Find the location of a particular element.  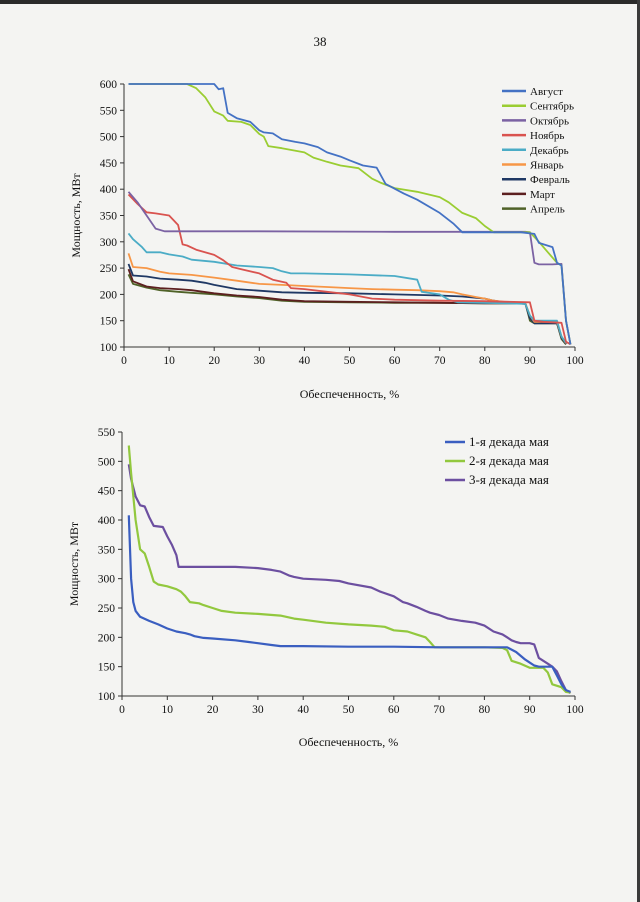

legend-label: Декабрь is located at coordinates (549, 151).